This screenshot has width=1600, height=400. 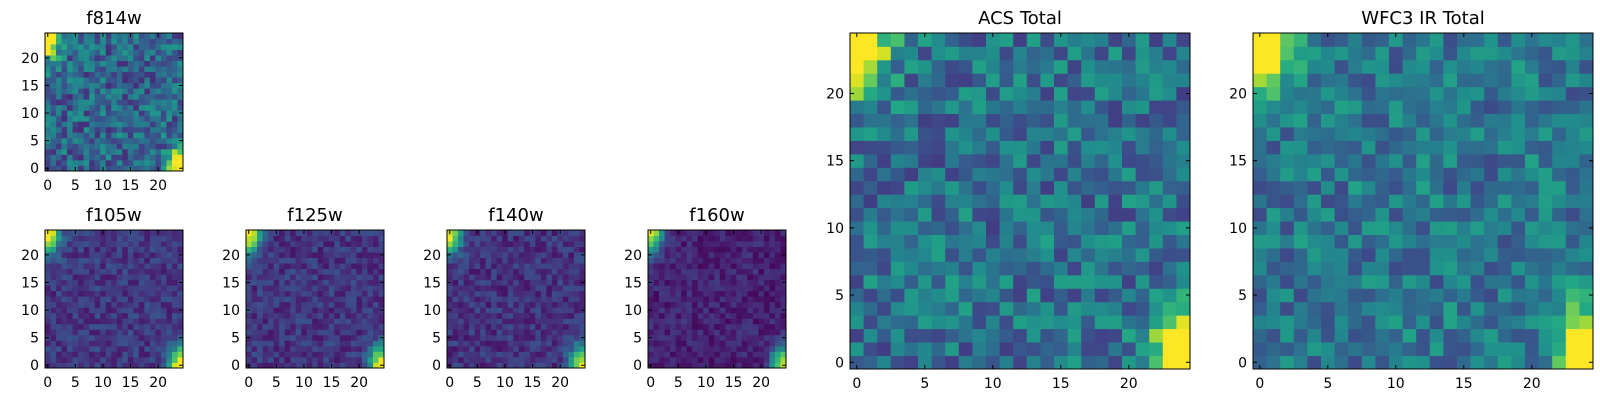 What do you see at coordinates (30, 86) in the screenshot?
I see `y-tick-label: 15` at bounding box center [30, 86].